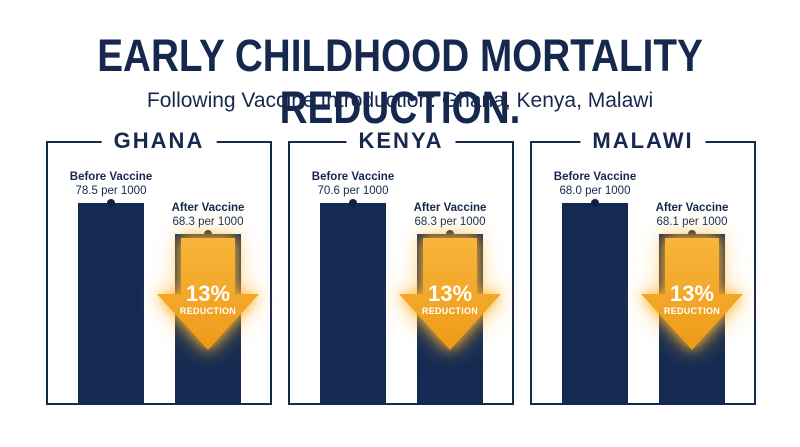 This screenshot has width=800, height=447. What do you see at coordinates (111, 191) in the screenshot?
I see `bar-value-label: 78.5 per 1000` at bounding box center [111, 191].